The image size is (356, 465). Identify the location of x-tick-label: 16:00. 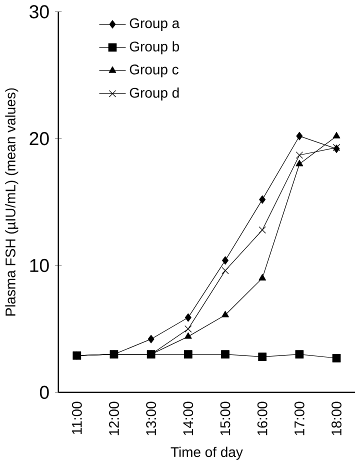
(263, 419).